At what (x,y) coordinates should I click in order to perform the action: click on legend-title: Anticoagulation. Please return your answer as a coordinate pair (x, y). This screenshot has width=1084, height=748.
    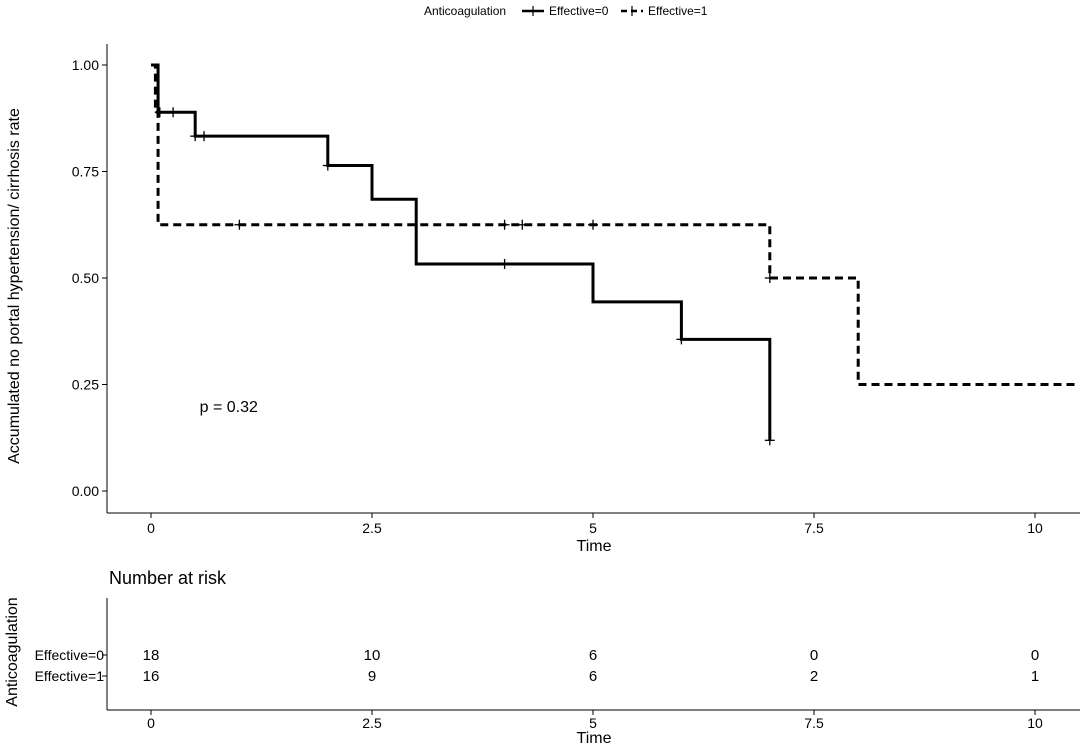
    Looking at the image, I should click on (465, 11).